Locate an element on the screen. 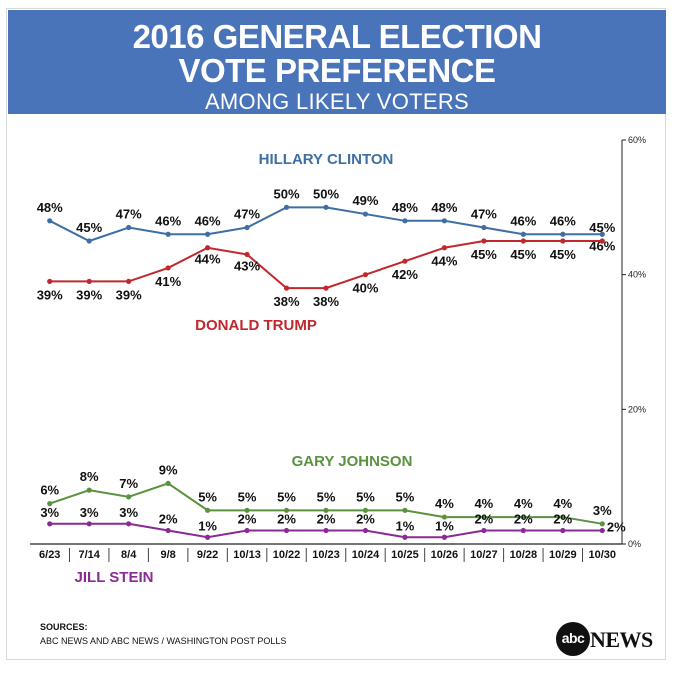 This screenshot has height=676, width=674. x-tick-label: 10/13 is located at coordinates (247, 555).